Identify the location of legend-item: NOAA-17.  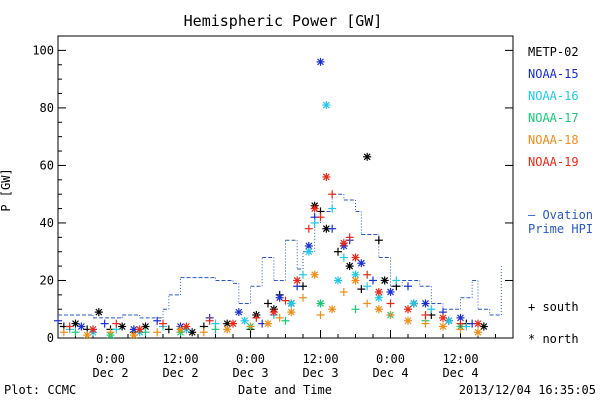
(553, 118).